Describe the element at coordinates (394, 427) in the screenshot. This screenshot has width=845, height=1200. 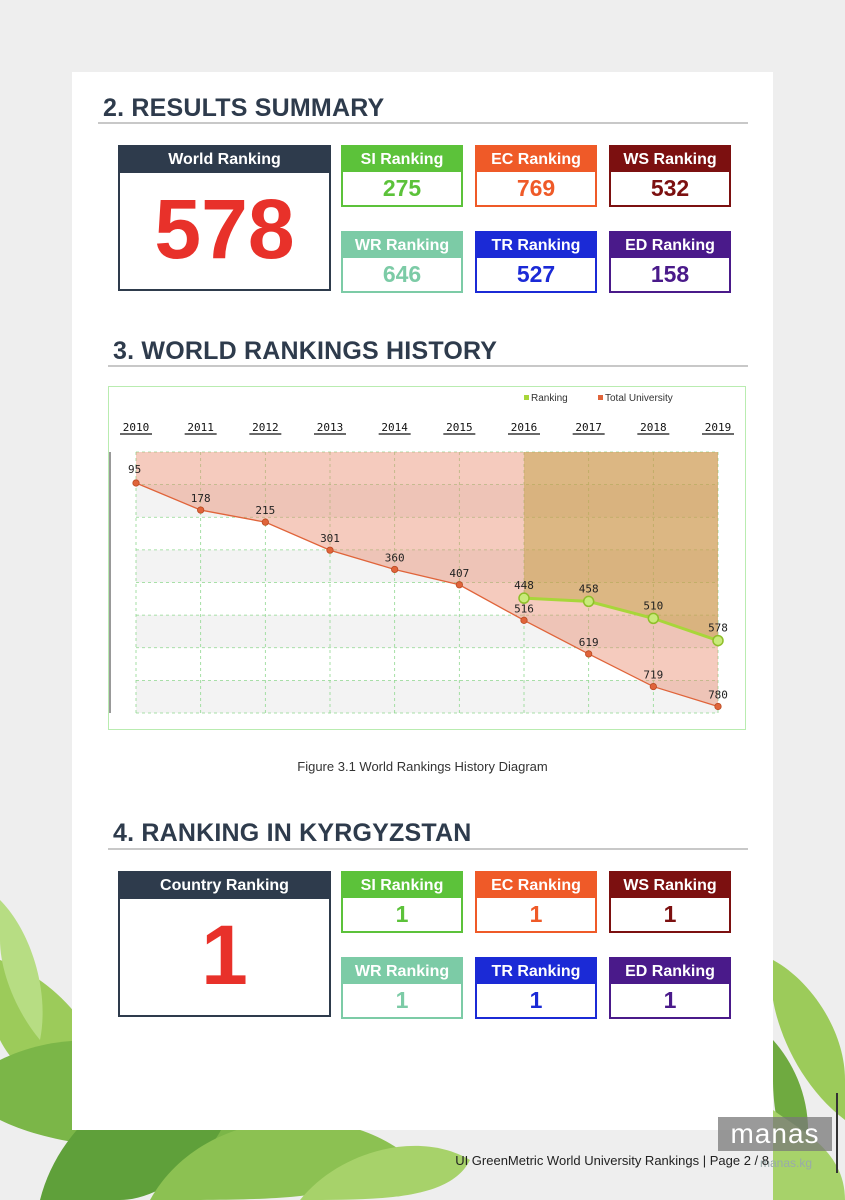
I see `chart-x-tick-label: 2014` at that location.